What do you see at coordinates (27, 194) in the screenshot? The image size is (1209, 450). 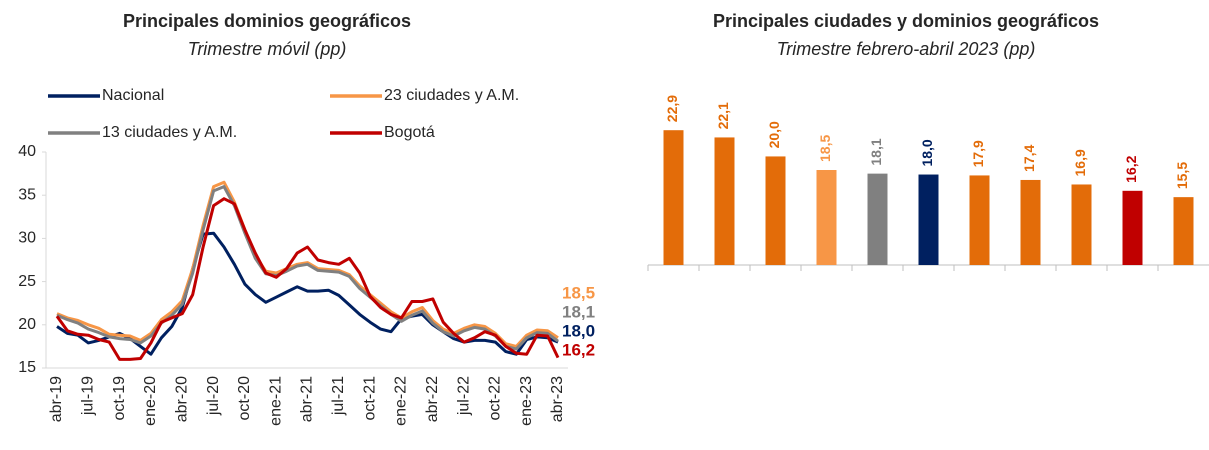 I see `y-tick-label: 35` at bounding box center [27, 194].